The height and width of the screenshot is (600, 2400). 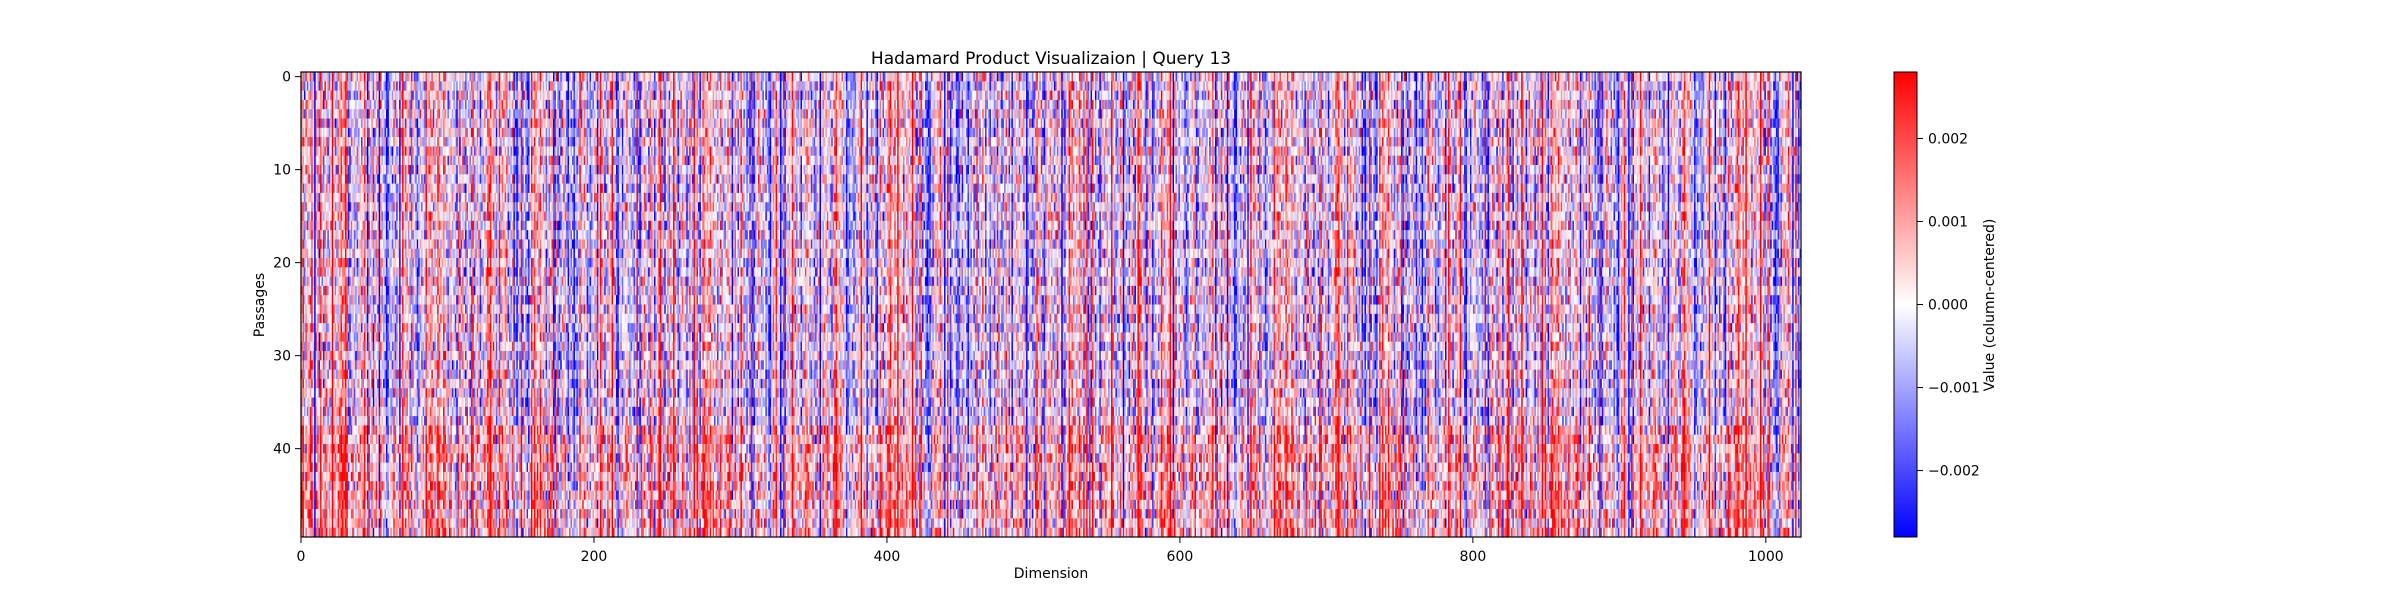 What do you see at coordinates (1051, 59) in the screenshot?
I see `chart-title: Hadamard Product Visualizaion | Query 13` at bounding box center [1051, 59].